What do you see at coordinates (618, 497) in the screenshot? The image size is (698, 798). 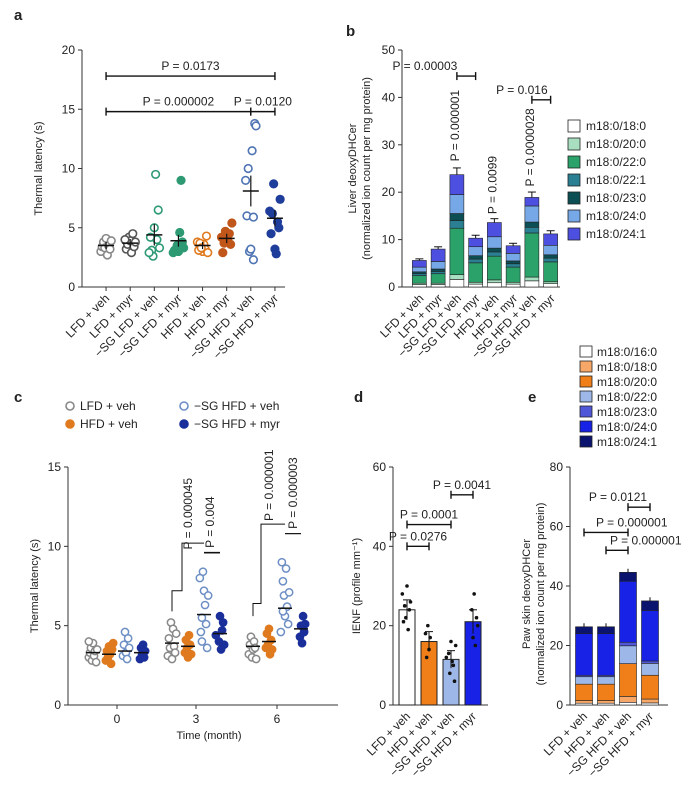 I see `panel-e-p-value-label: P = 0.0121` at bounding box center [618, 497].